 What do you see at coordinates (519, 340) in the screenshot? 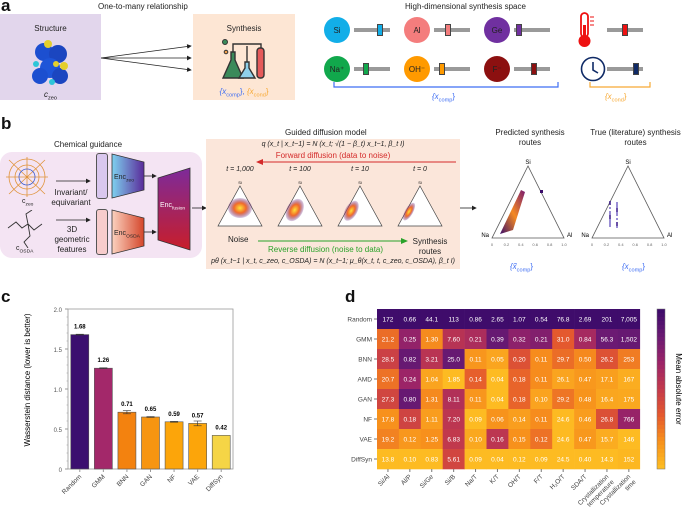
I see `heatmap-value: 0.32` at bounding box center [519, 340].